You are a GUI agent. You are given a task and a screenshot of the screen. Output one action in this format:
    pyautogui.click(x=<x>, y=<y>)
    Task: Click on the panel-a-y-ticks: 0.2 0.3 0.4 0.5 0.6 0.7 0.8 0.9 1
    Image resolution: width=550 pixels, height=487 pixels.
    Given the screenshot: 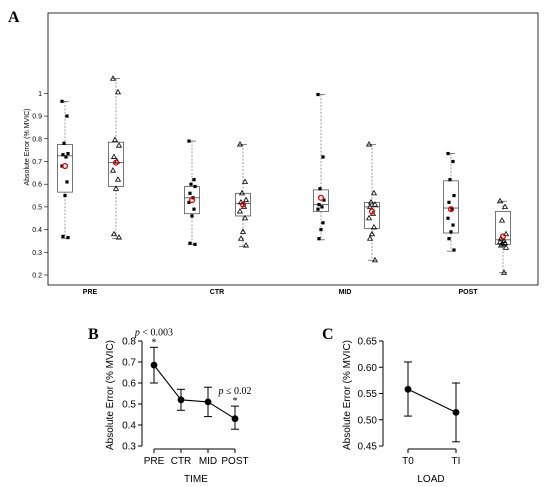 What is the action you would take?
    pyautogui.click(x=40, y=185)
    